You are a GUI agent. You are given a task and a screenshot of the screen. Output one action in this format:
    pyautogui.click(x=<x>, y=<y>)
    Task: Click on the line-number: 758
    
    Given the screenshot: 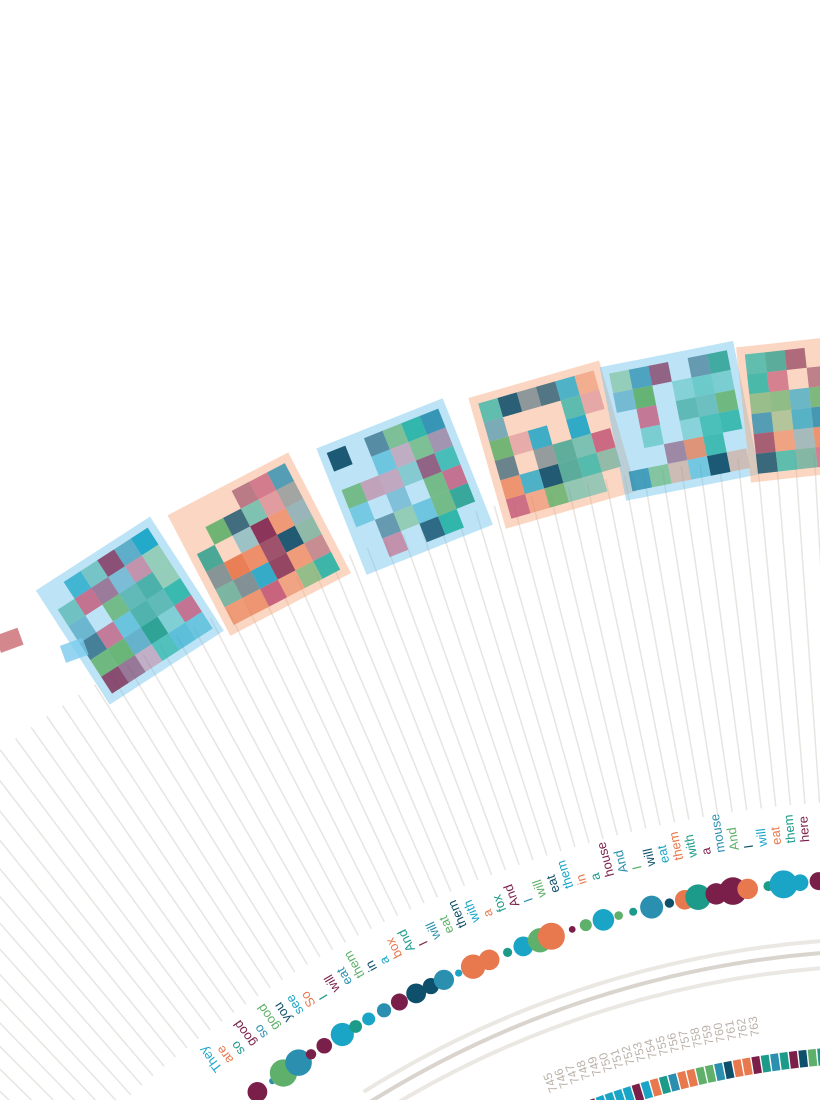 What is the action you would take?
    pyautogui.click(x=696, y=1037)
    